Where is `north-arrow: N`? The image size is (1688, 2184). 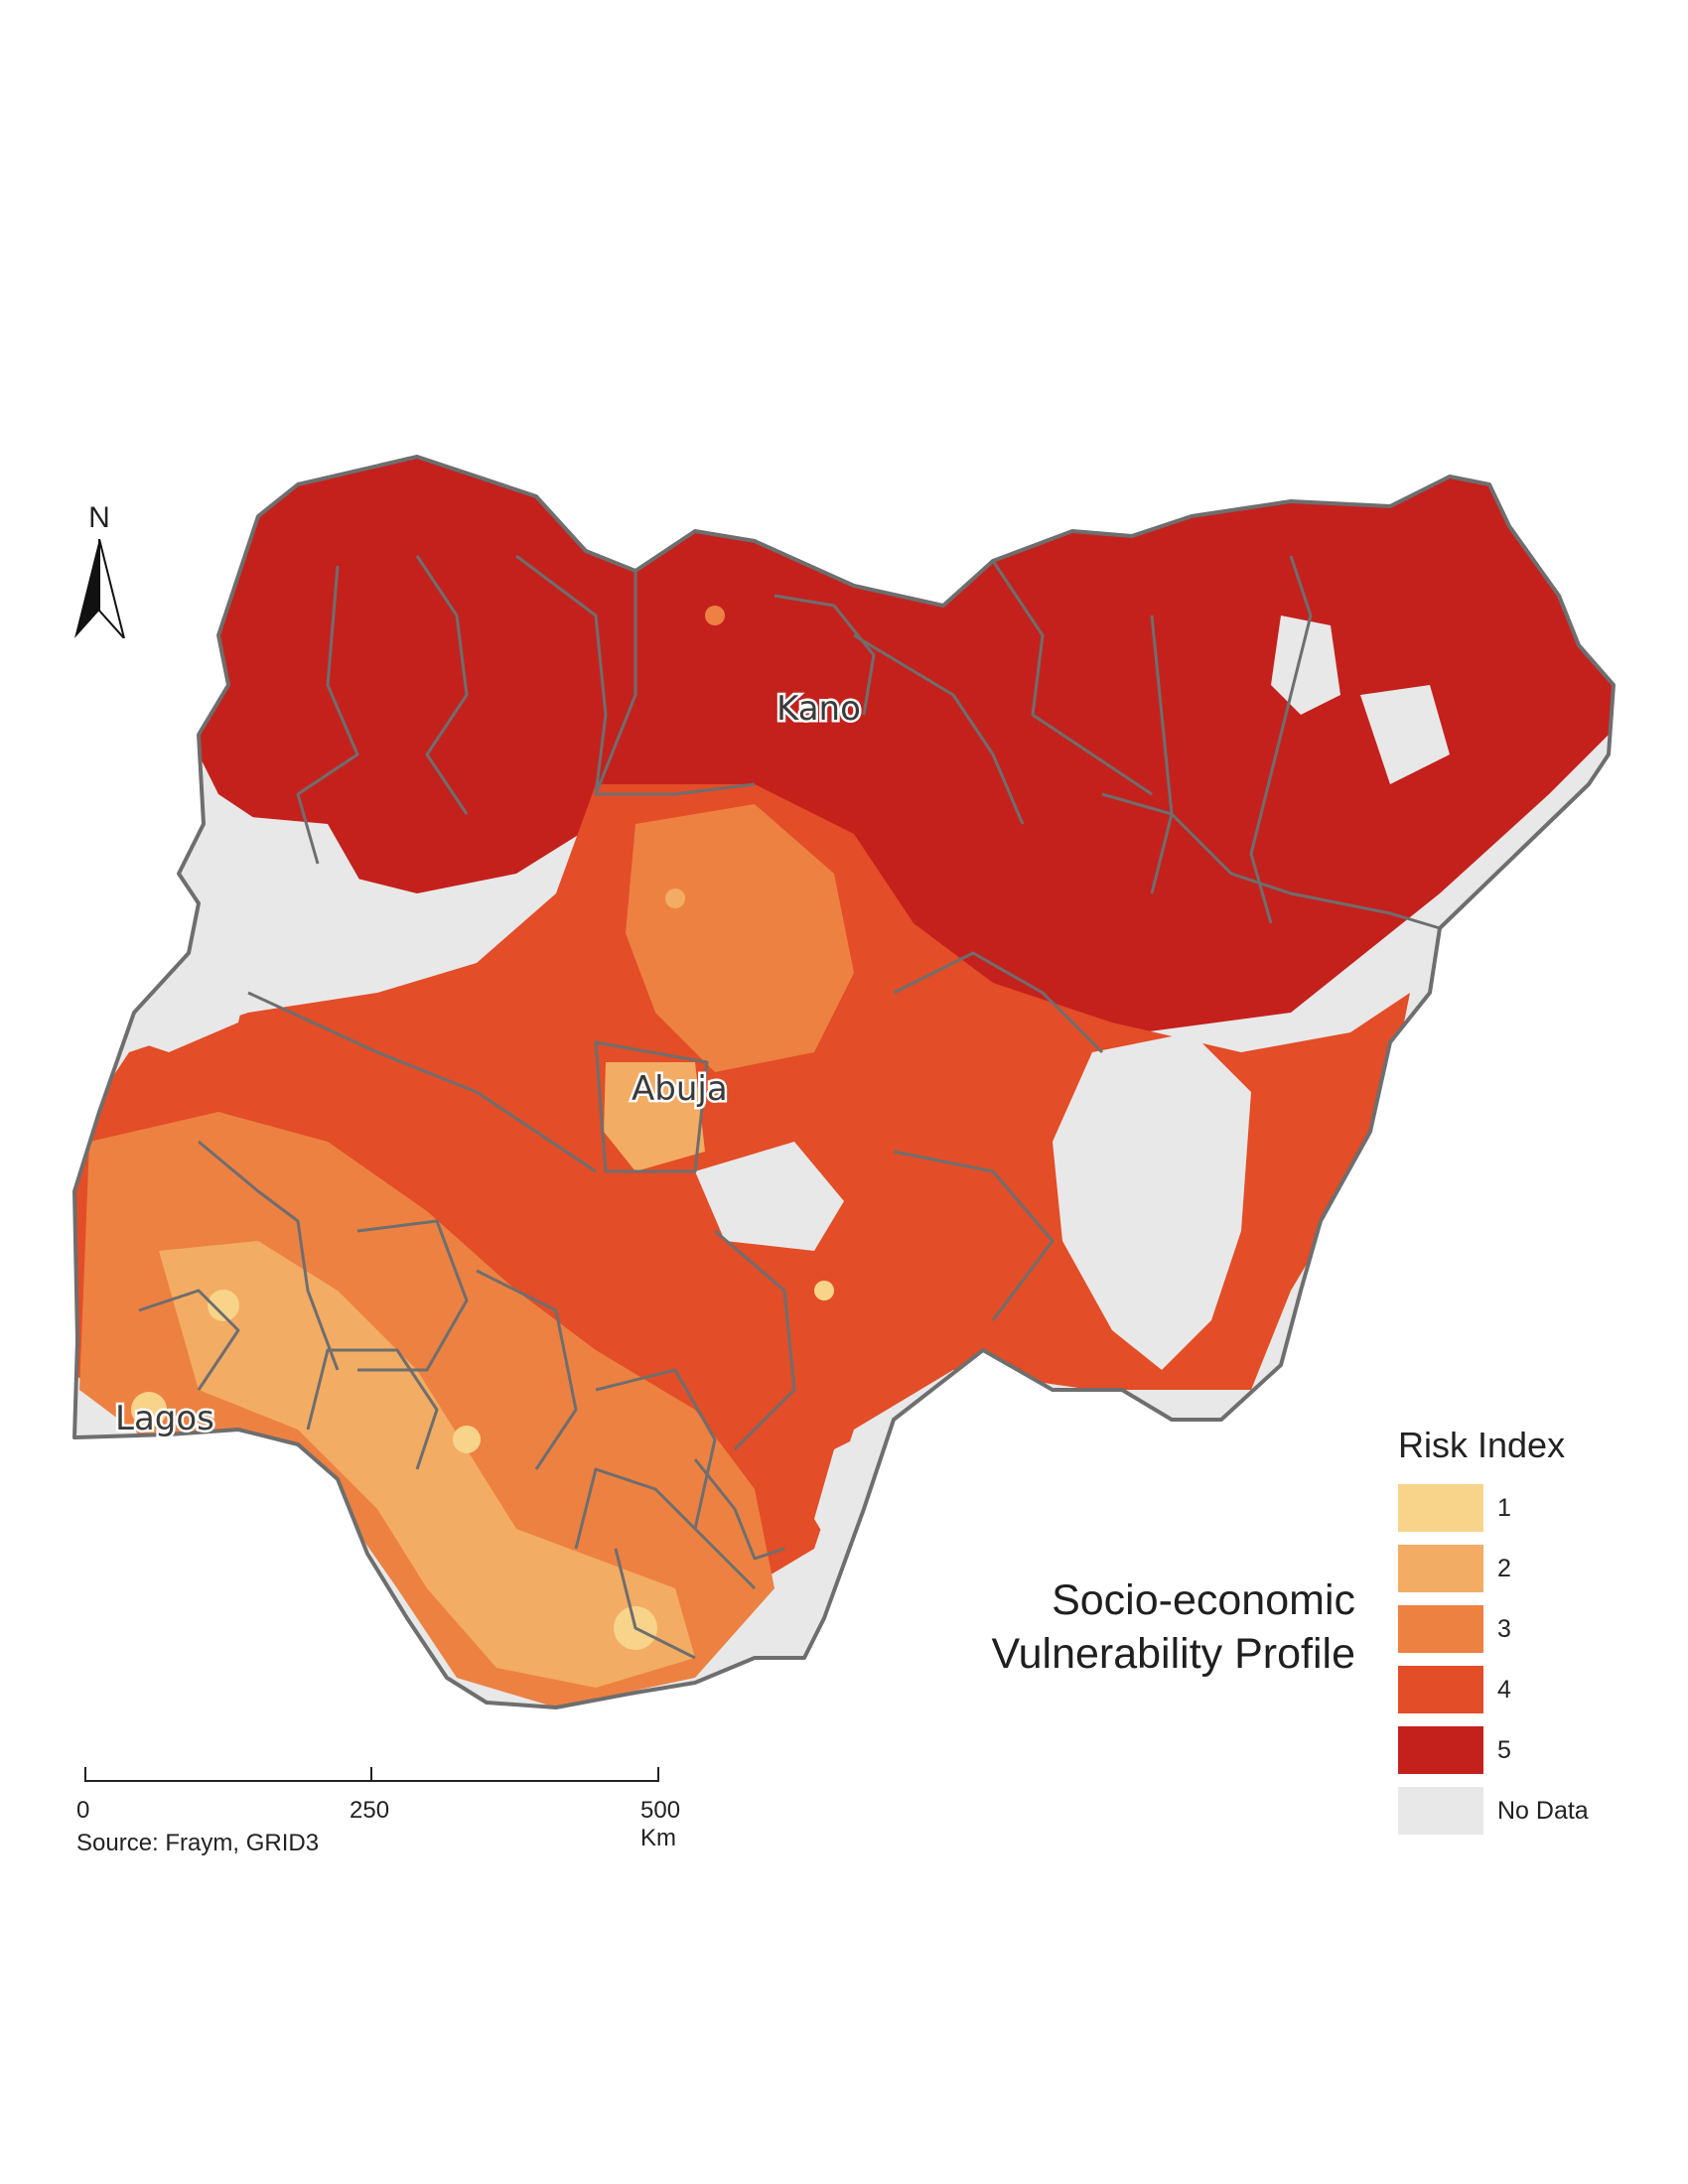
north-arrow: N is located at coordinates (99, 572).